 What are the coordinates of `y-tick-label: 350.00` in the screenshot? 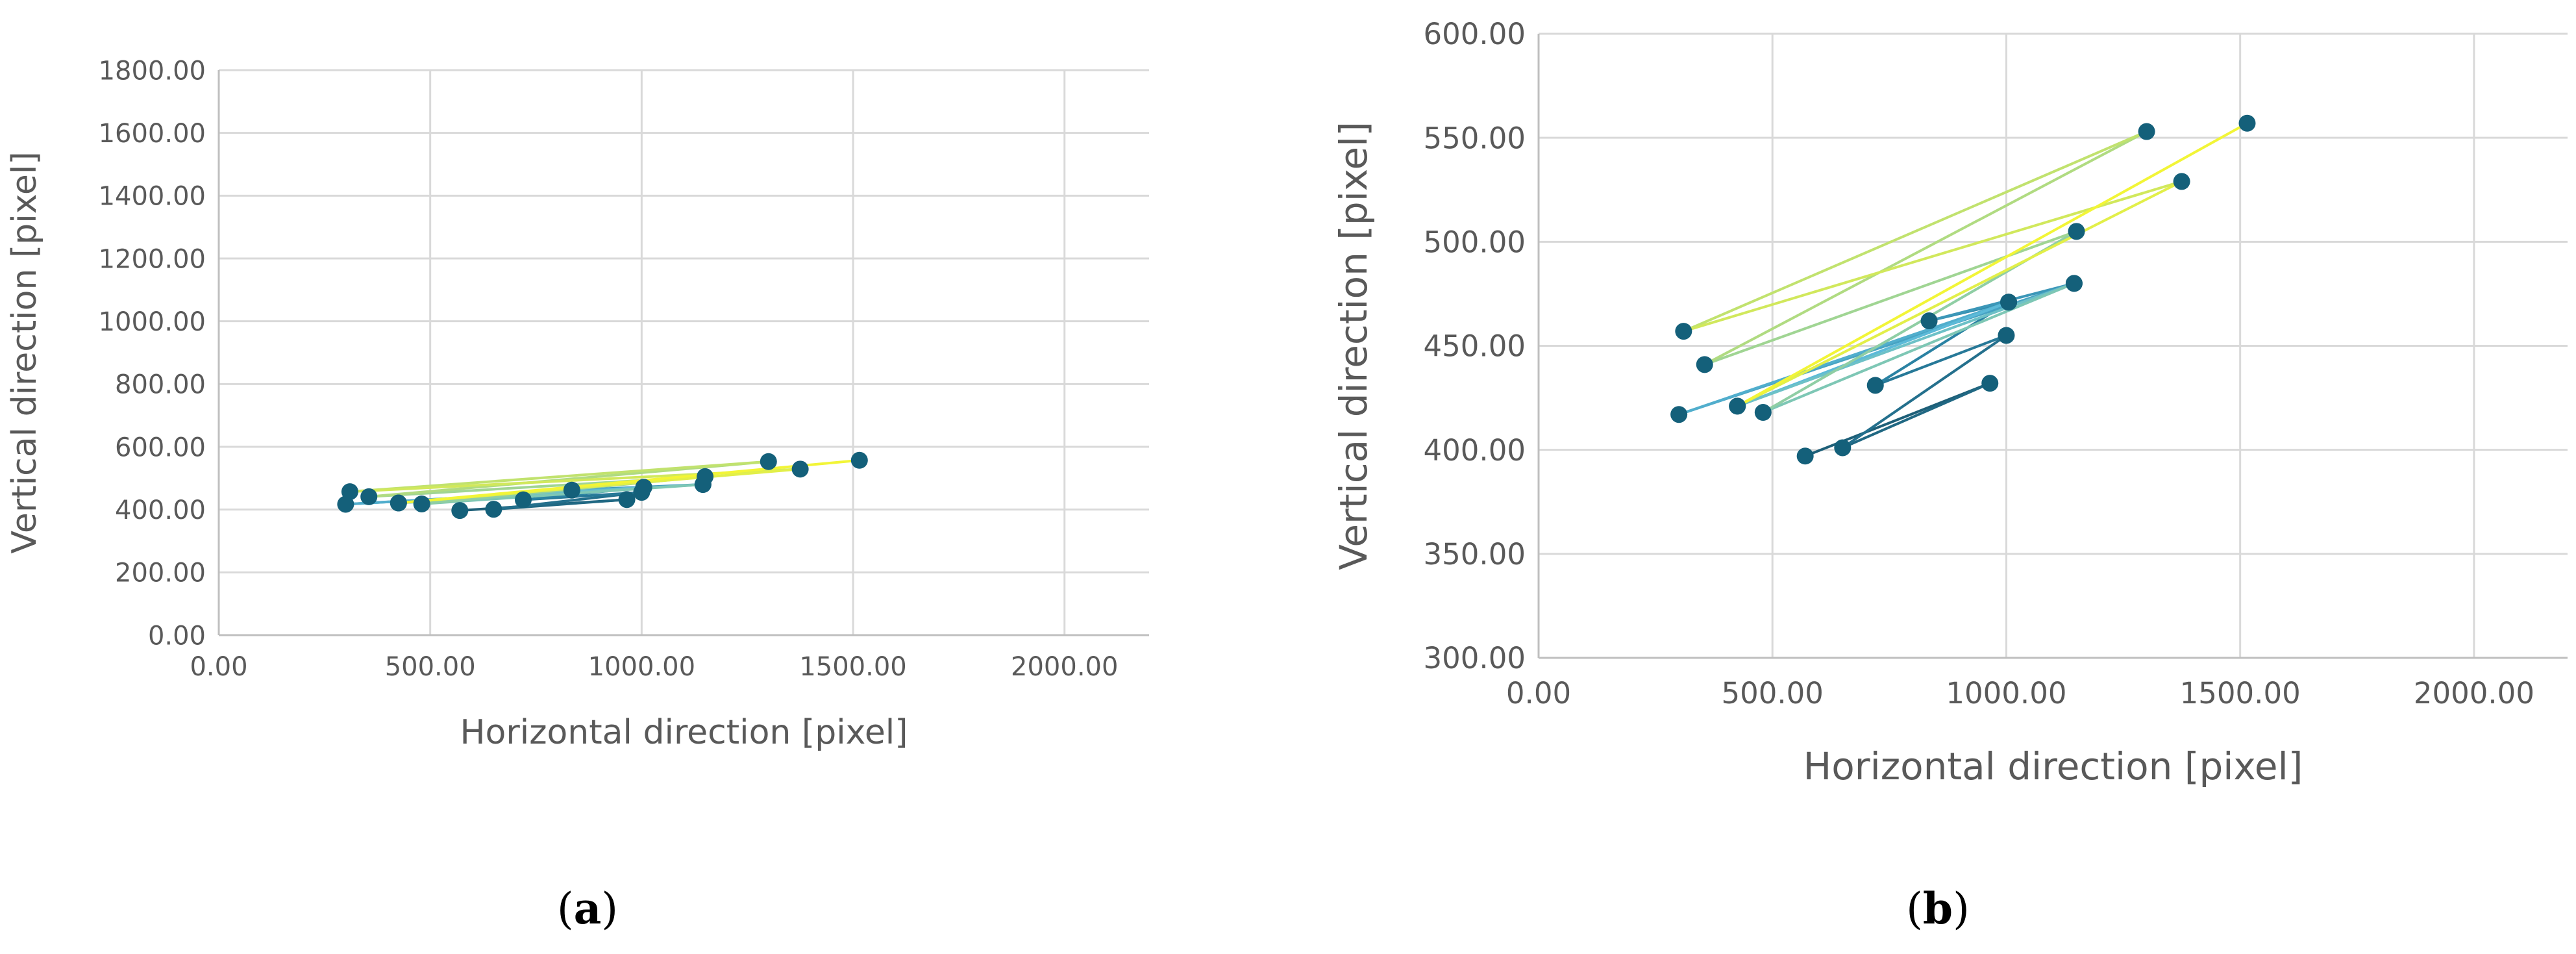 It's located at (1475, 554).